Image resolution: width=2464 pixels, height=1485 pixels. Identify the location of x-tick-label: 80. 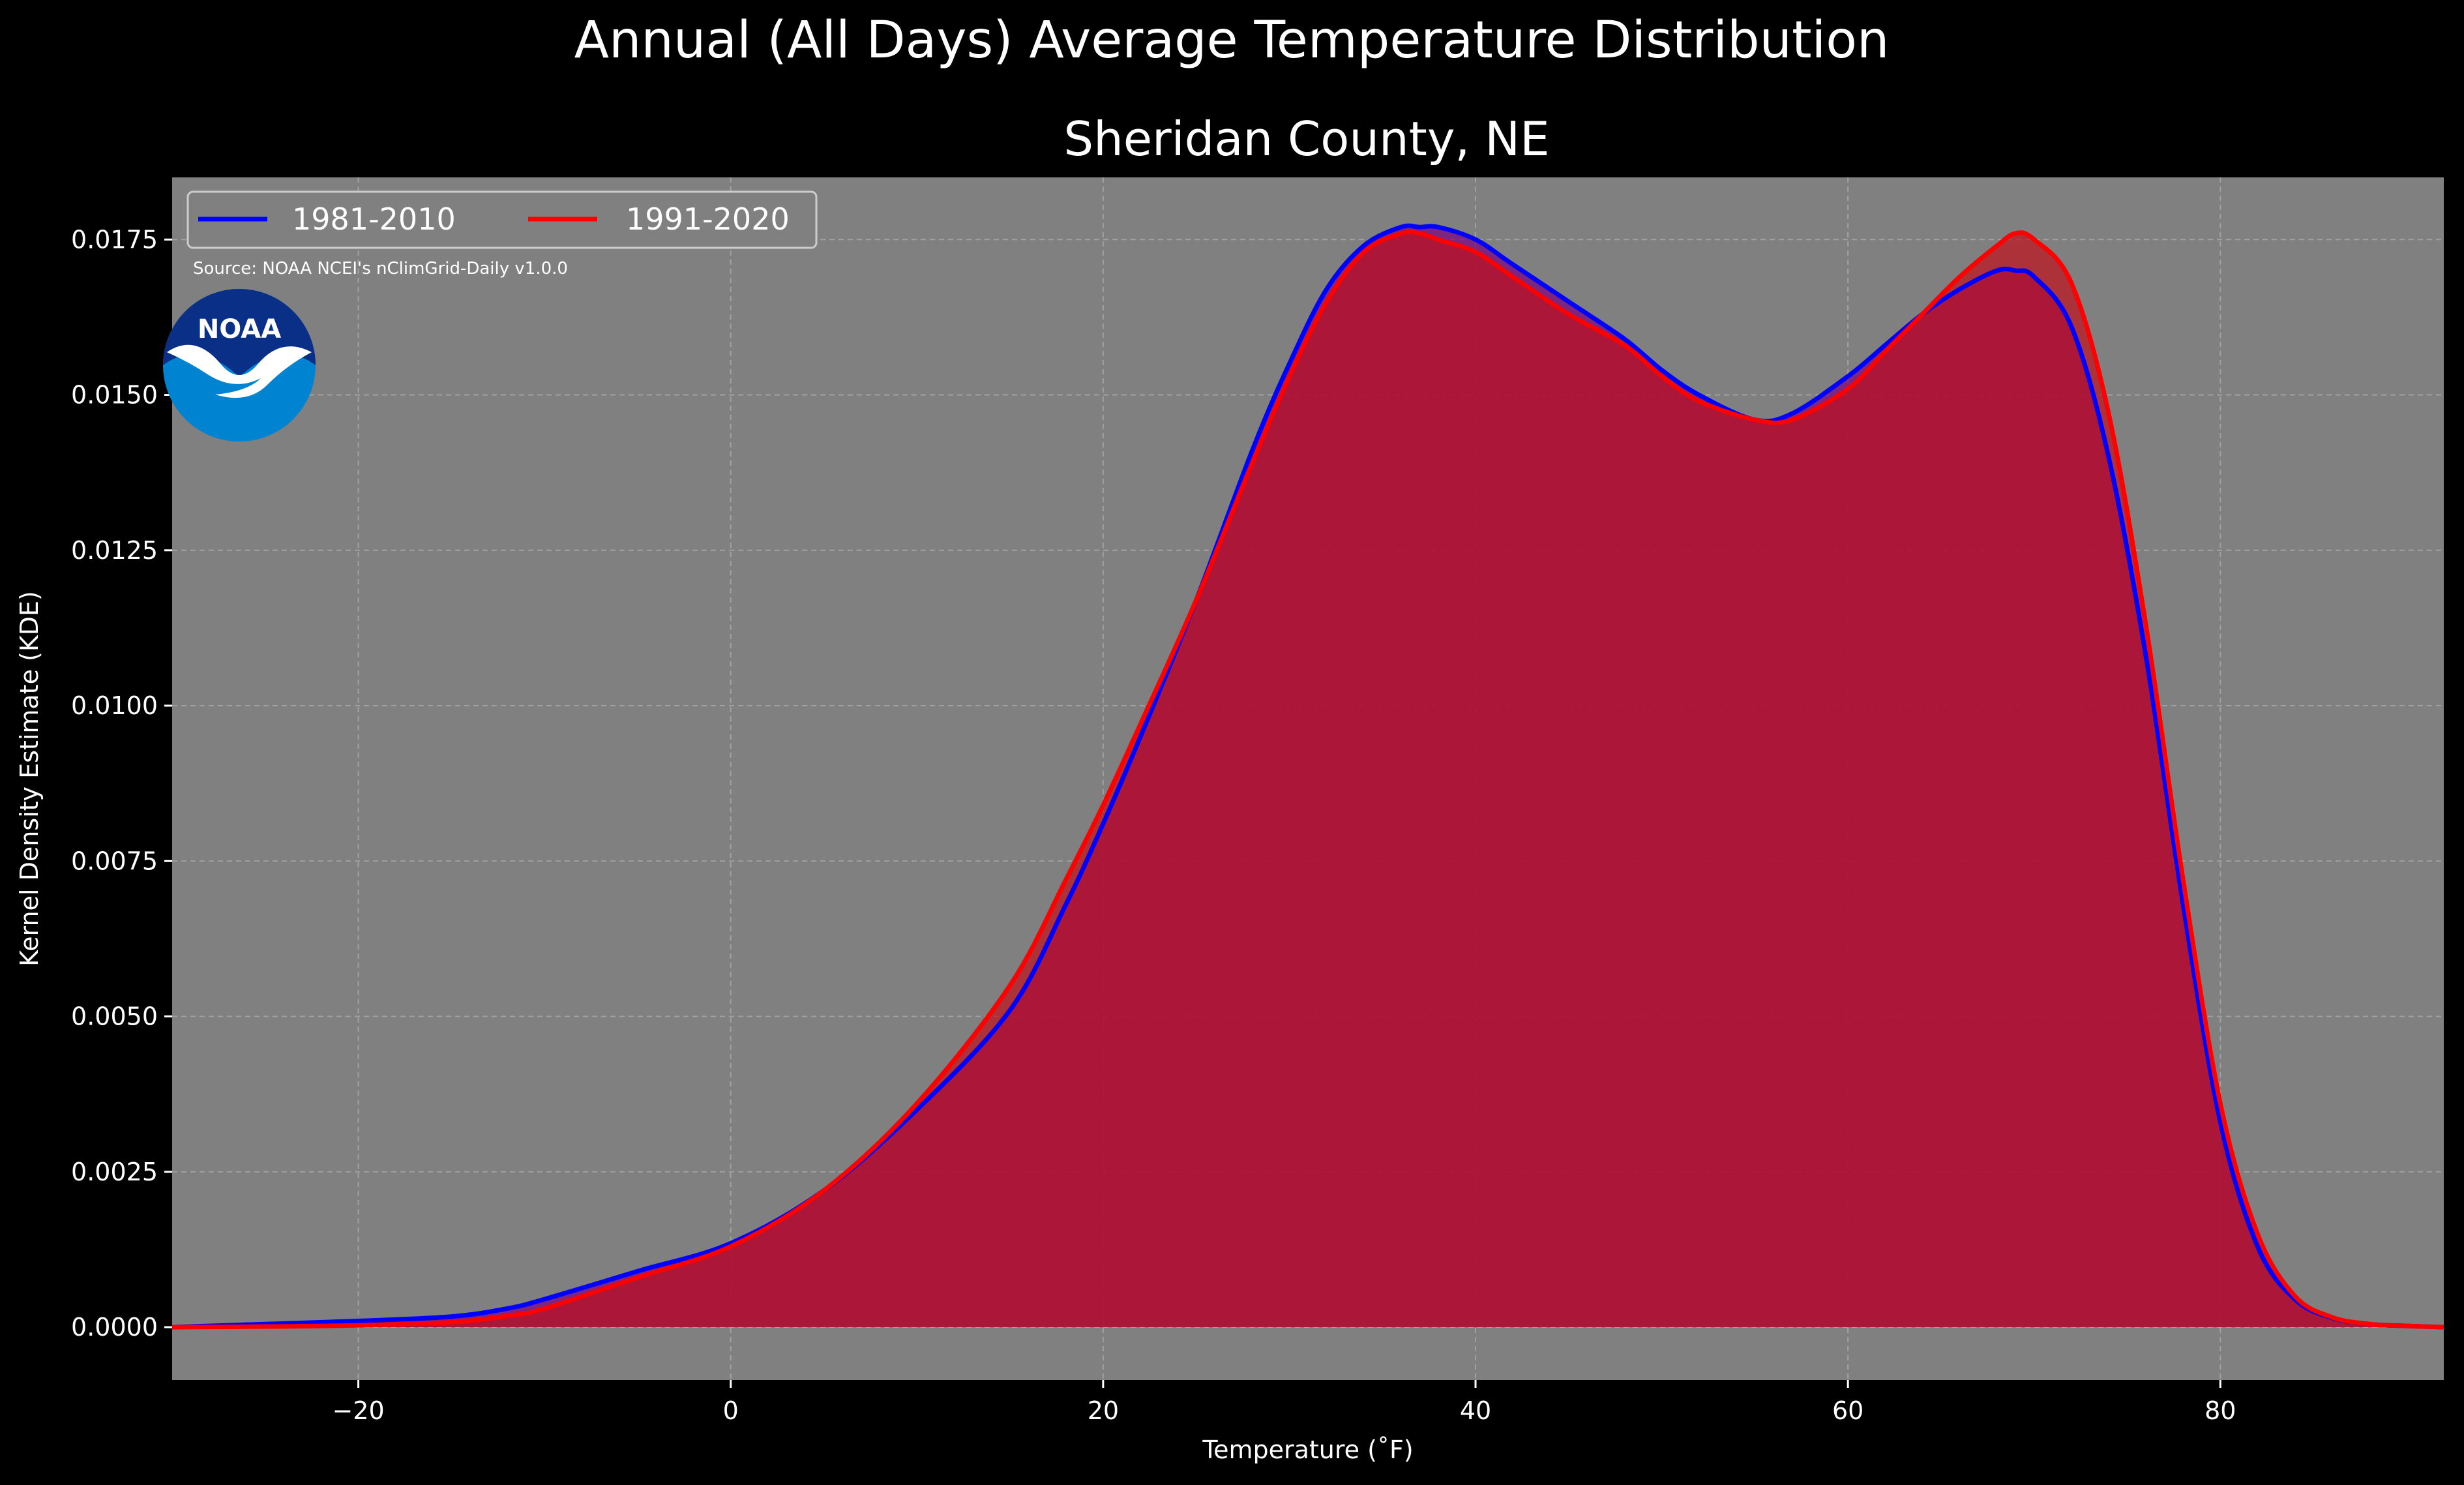
(2220, 1411).